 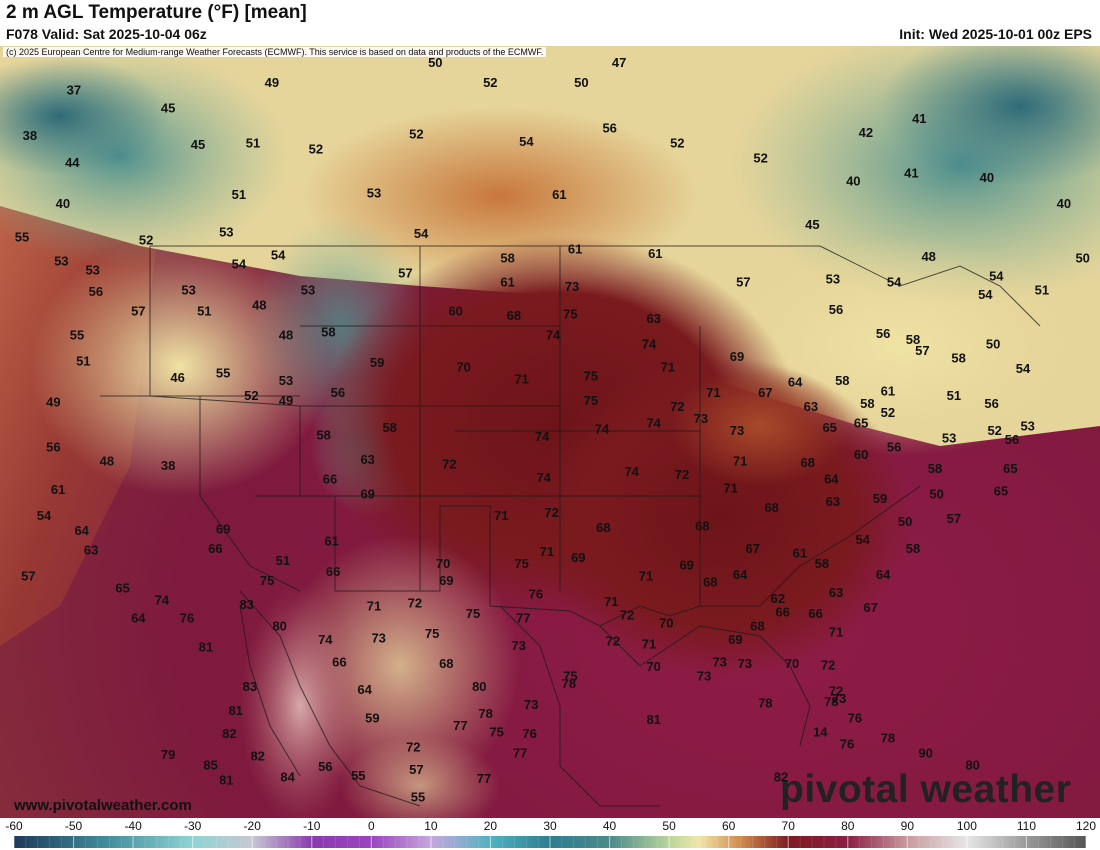 What do you see at coordinates (928, 256) in the screenshot?
I see `temperature-value: 48` at bounding box center [928, 256].